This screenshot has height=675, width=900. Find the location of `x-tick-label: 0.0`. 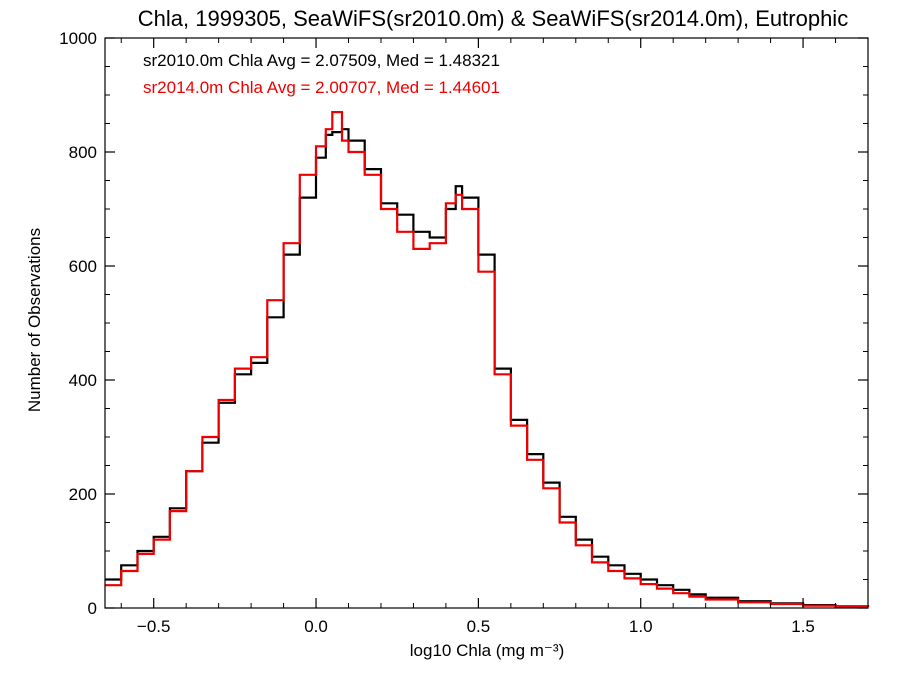

x-tick-label: 0.0 is located at coordinates (316, 626).